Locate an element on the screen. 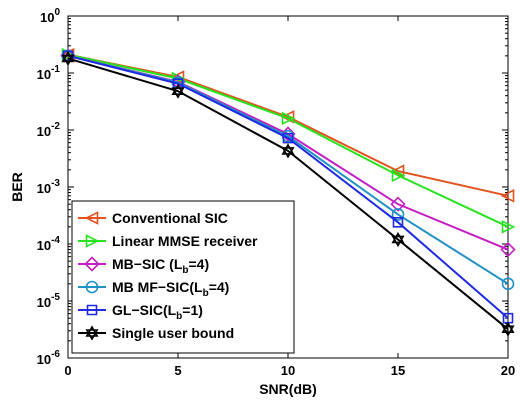 The height and width of the screenshot is (401, 520). legend-entry-1: Conventional SIC is located at coordinates (153, 218).